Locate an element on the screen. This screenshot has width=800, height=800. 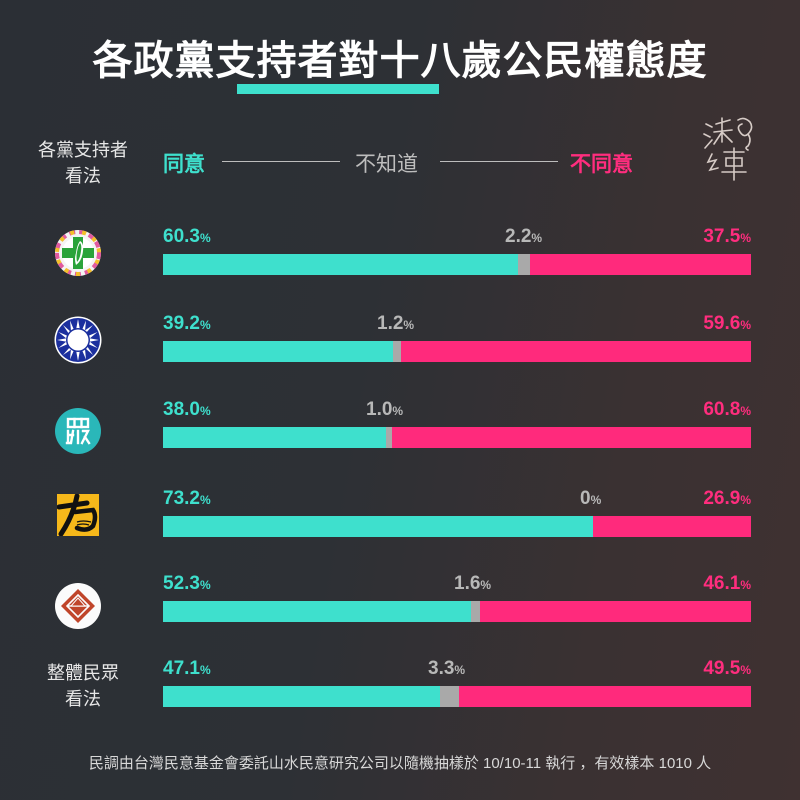
disagree-value: 60.8% is located at coordinates (727, 409).